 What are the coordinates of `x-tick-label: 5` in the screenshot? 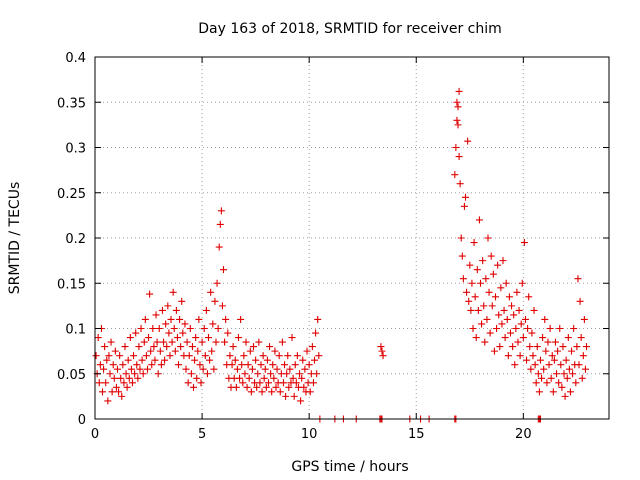 It's located at (202, 434).